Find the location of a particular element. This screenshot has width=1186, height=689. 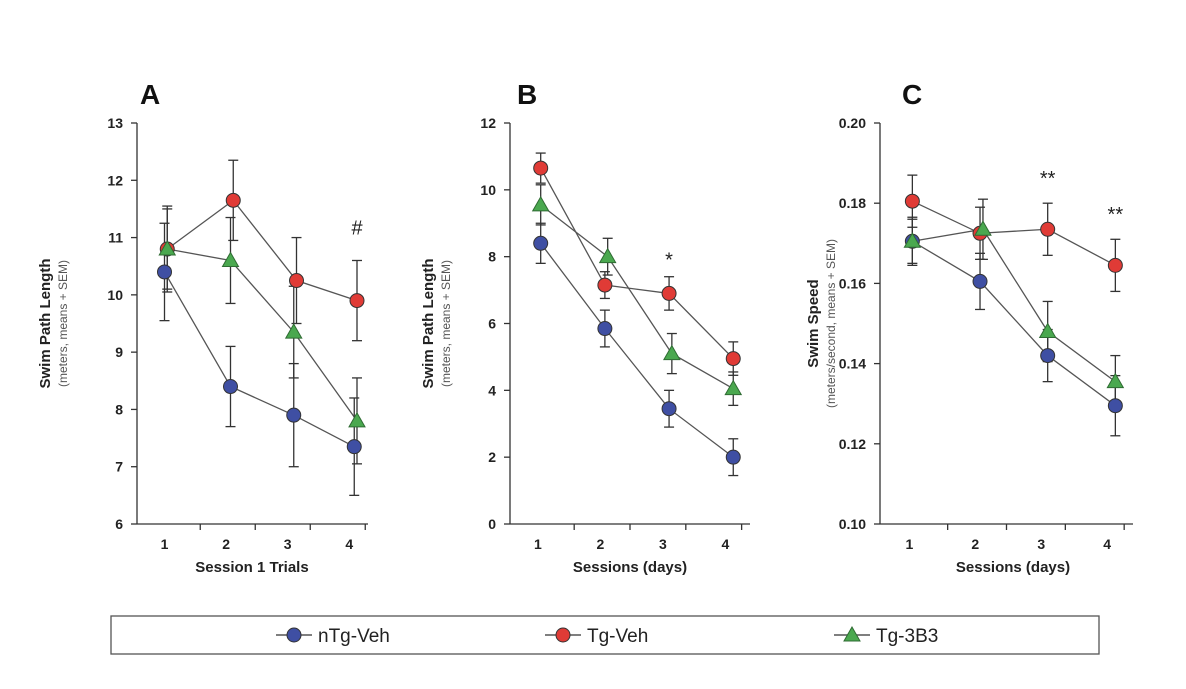

significance-marker: * is located at coordinates (669, 261).